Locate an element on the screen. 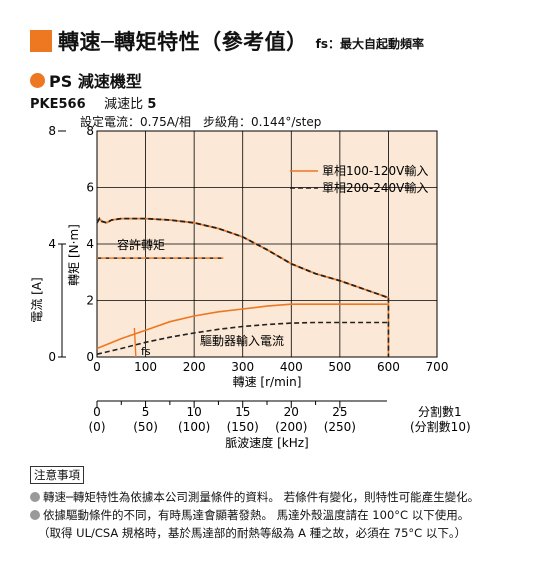 The height and width of the screenshot is (564, 560). current-tick-label: 0 is located at coordinates (52, 357).